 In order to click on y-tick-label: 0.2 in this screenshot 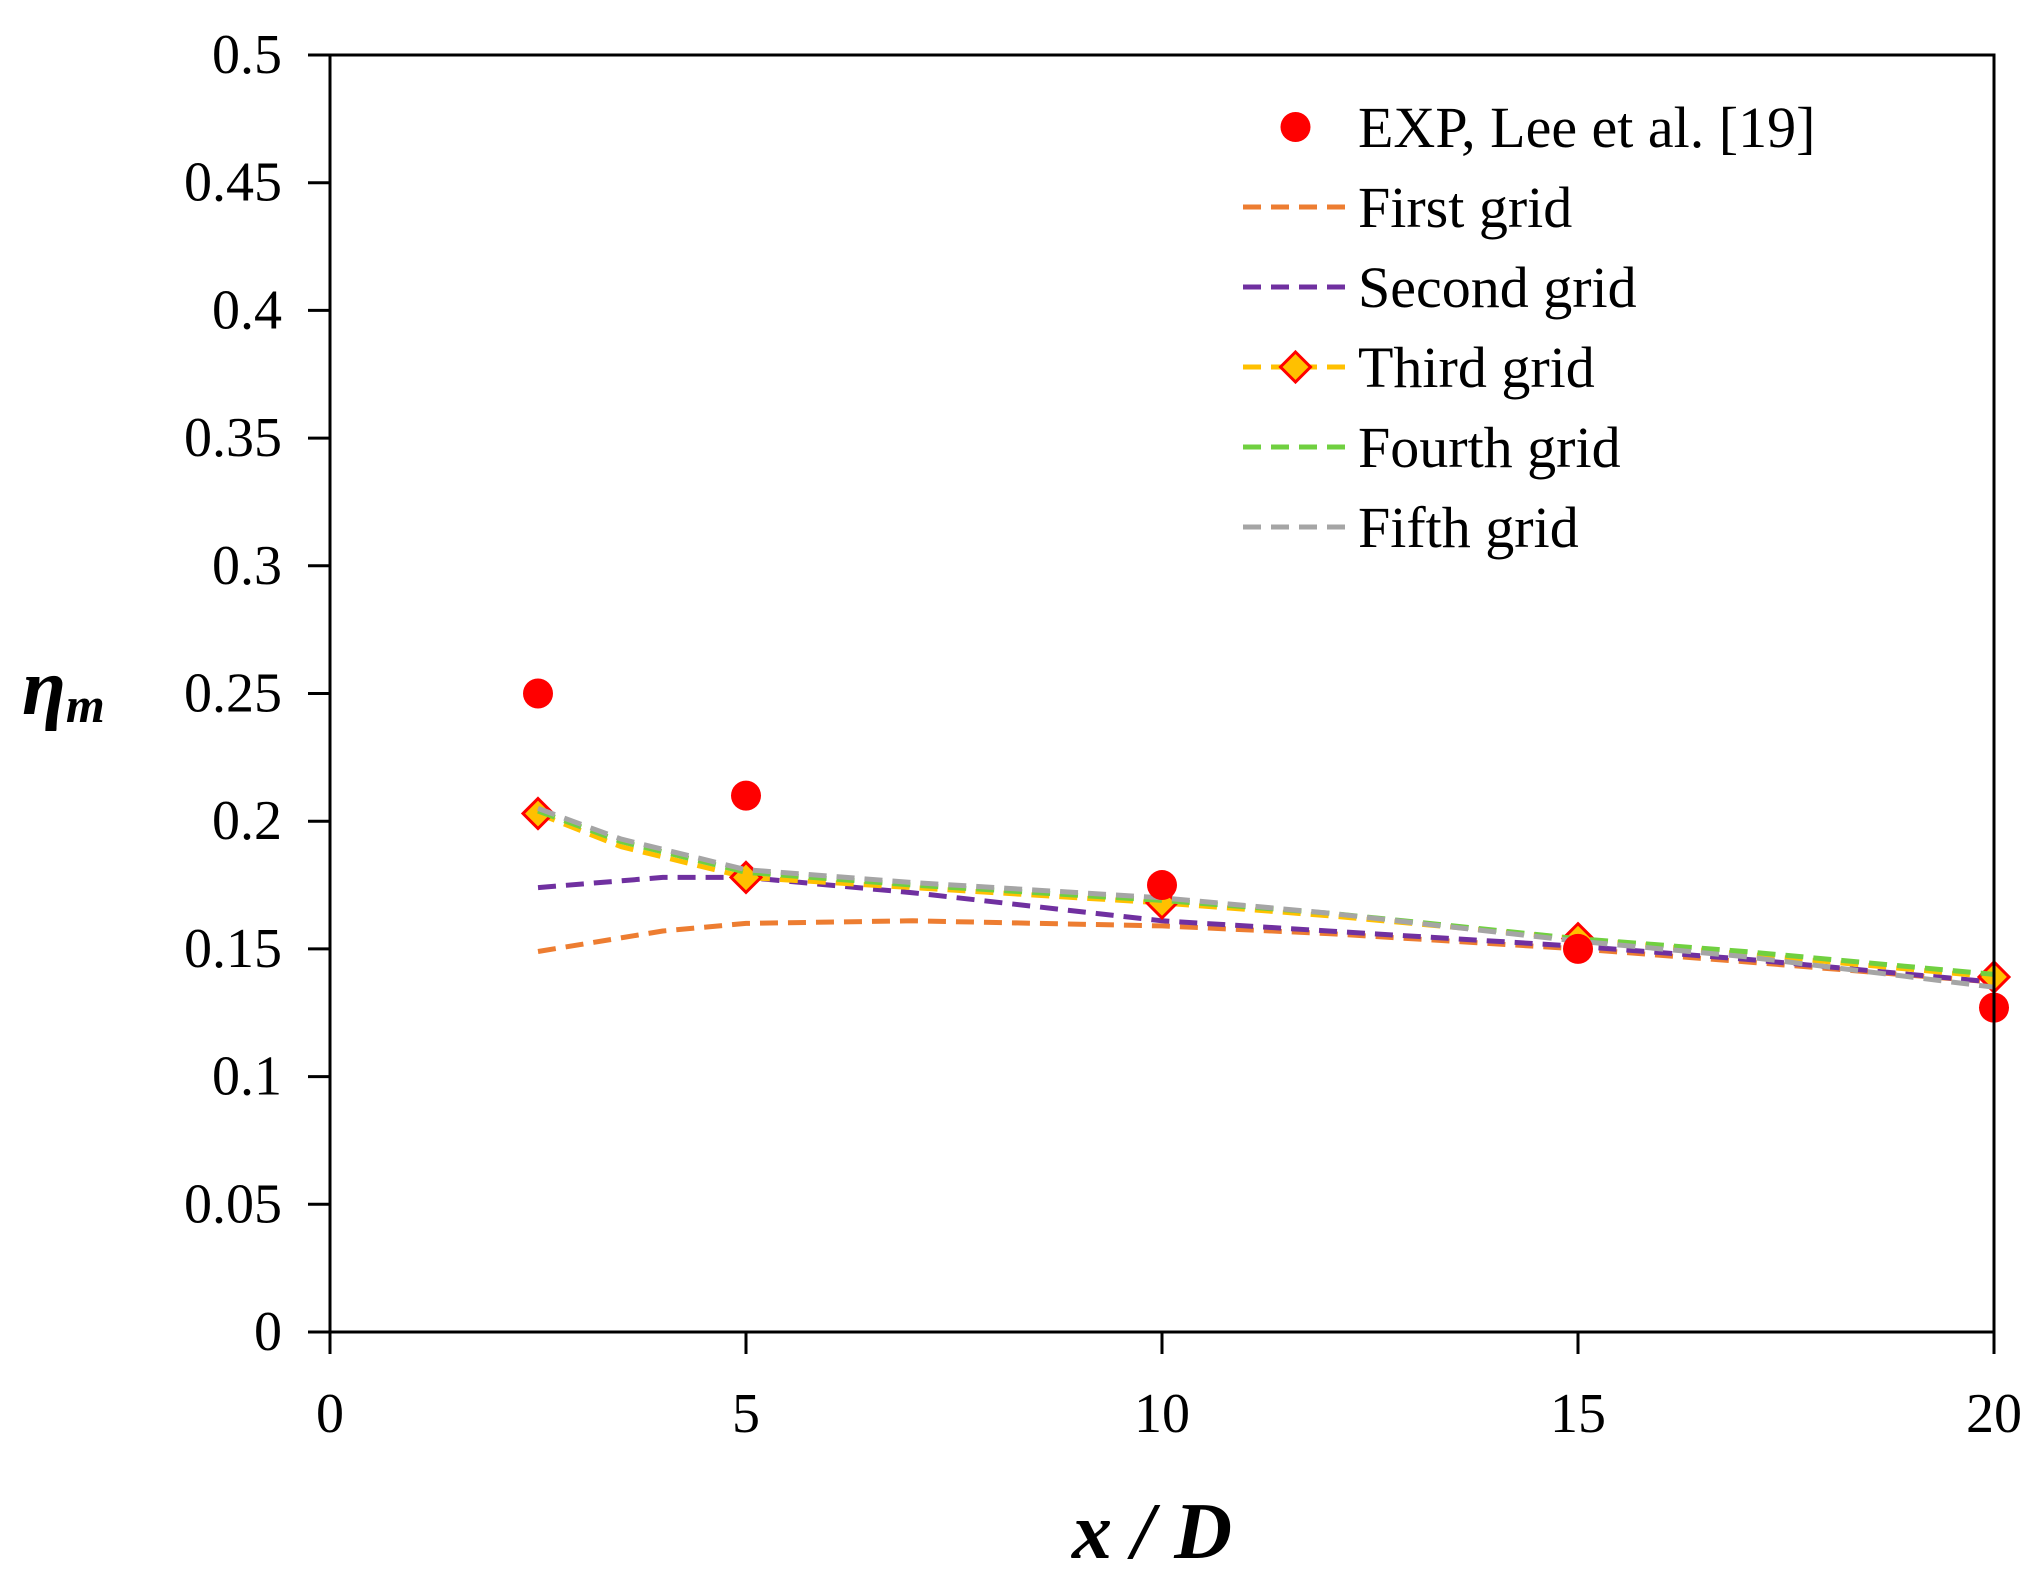, I will do `click(247, 821)`.